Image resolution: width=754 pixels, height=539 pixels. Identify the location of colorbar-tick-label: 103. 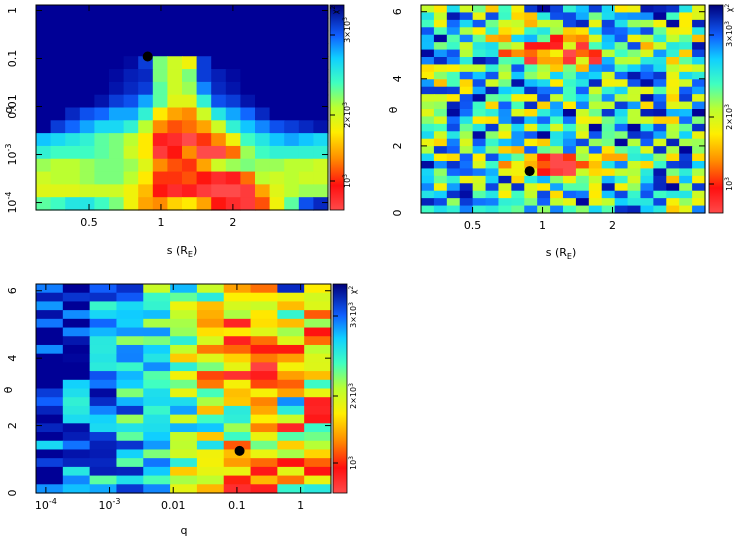
(347, 181).